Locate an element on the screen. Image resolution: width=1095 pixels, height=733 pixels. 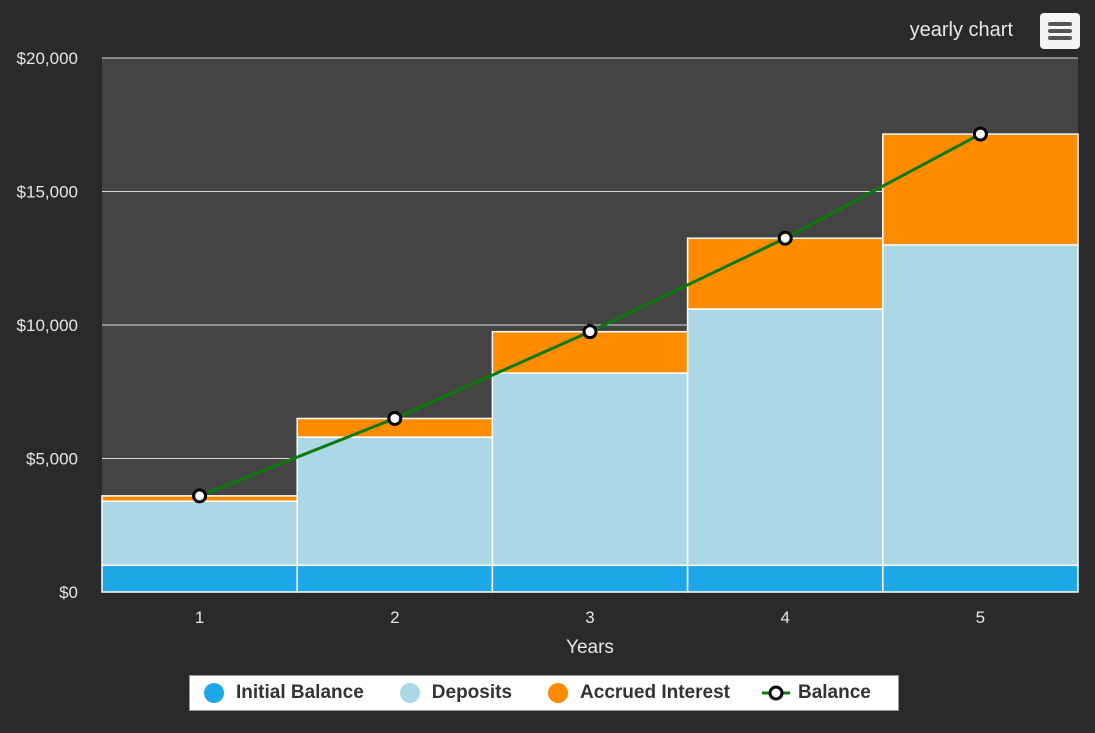
legend-label: Deposits is located at coordinates (472, 692).